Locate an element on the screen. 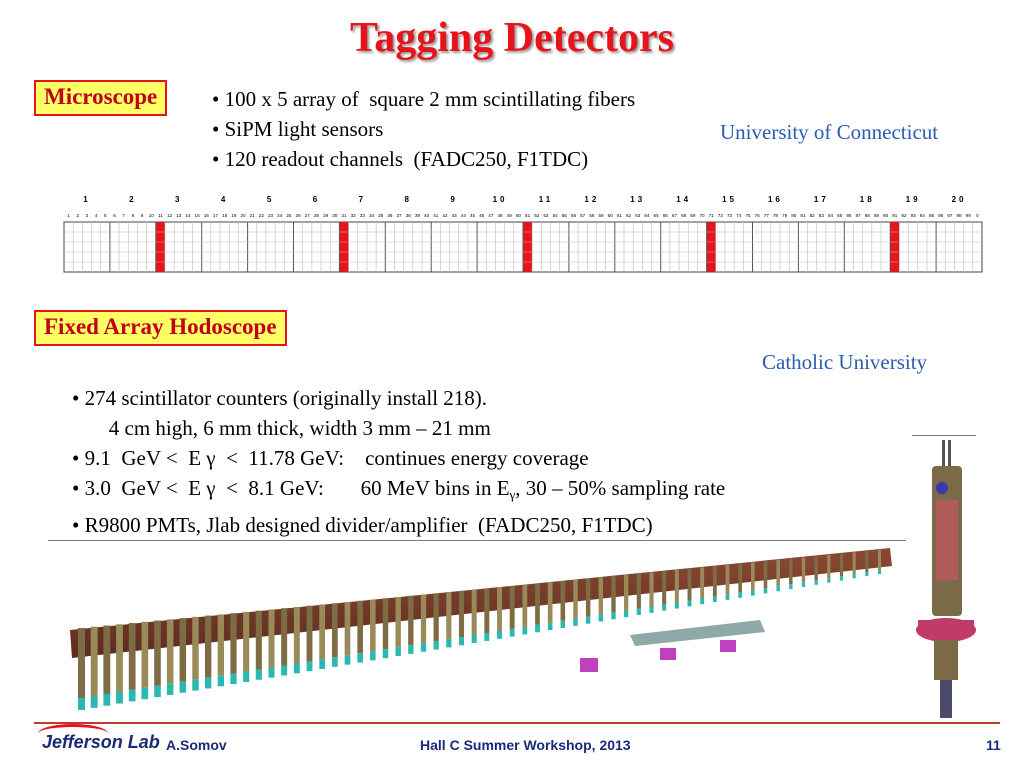 The height and width of the screenshot is (768, 1024). fiber-number-label: 56 is located at coordinates (574, 215).